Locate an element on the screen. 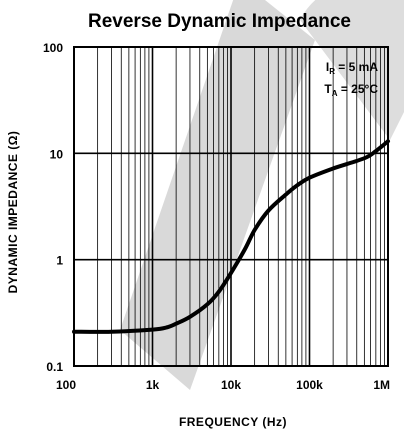  x-tick-label: 10k is located at coordinates (231, 385).